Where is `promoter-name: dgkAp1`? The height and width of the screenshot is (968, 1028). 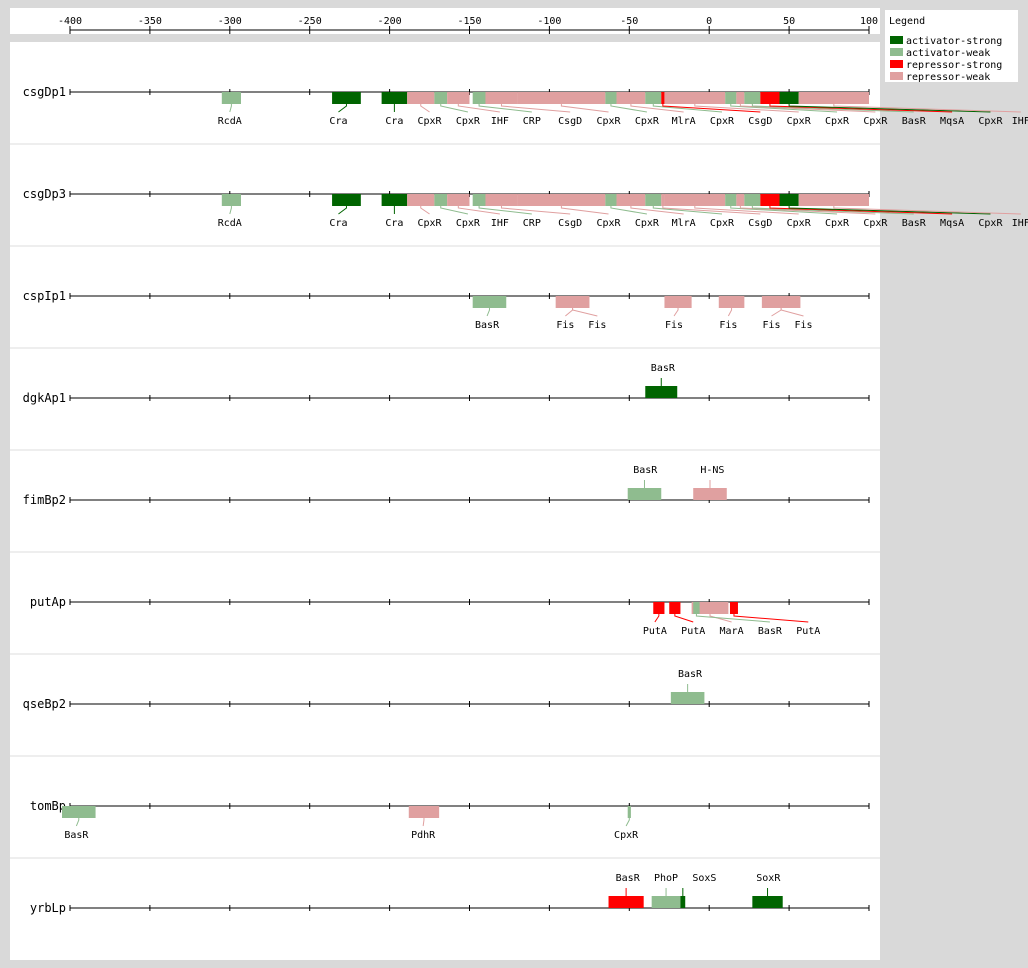
promoter-name: dgkAp1 is located at coordinates (44, 398).